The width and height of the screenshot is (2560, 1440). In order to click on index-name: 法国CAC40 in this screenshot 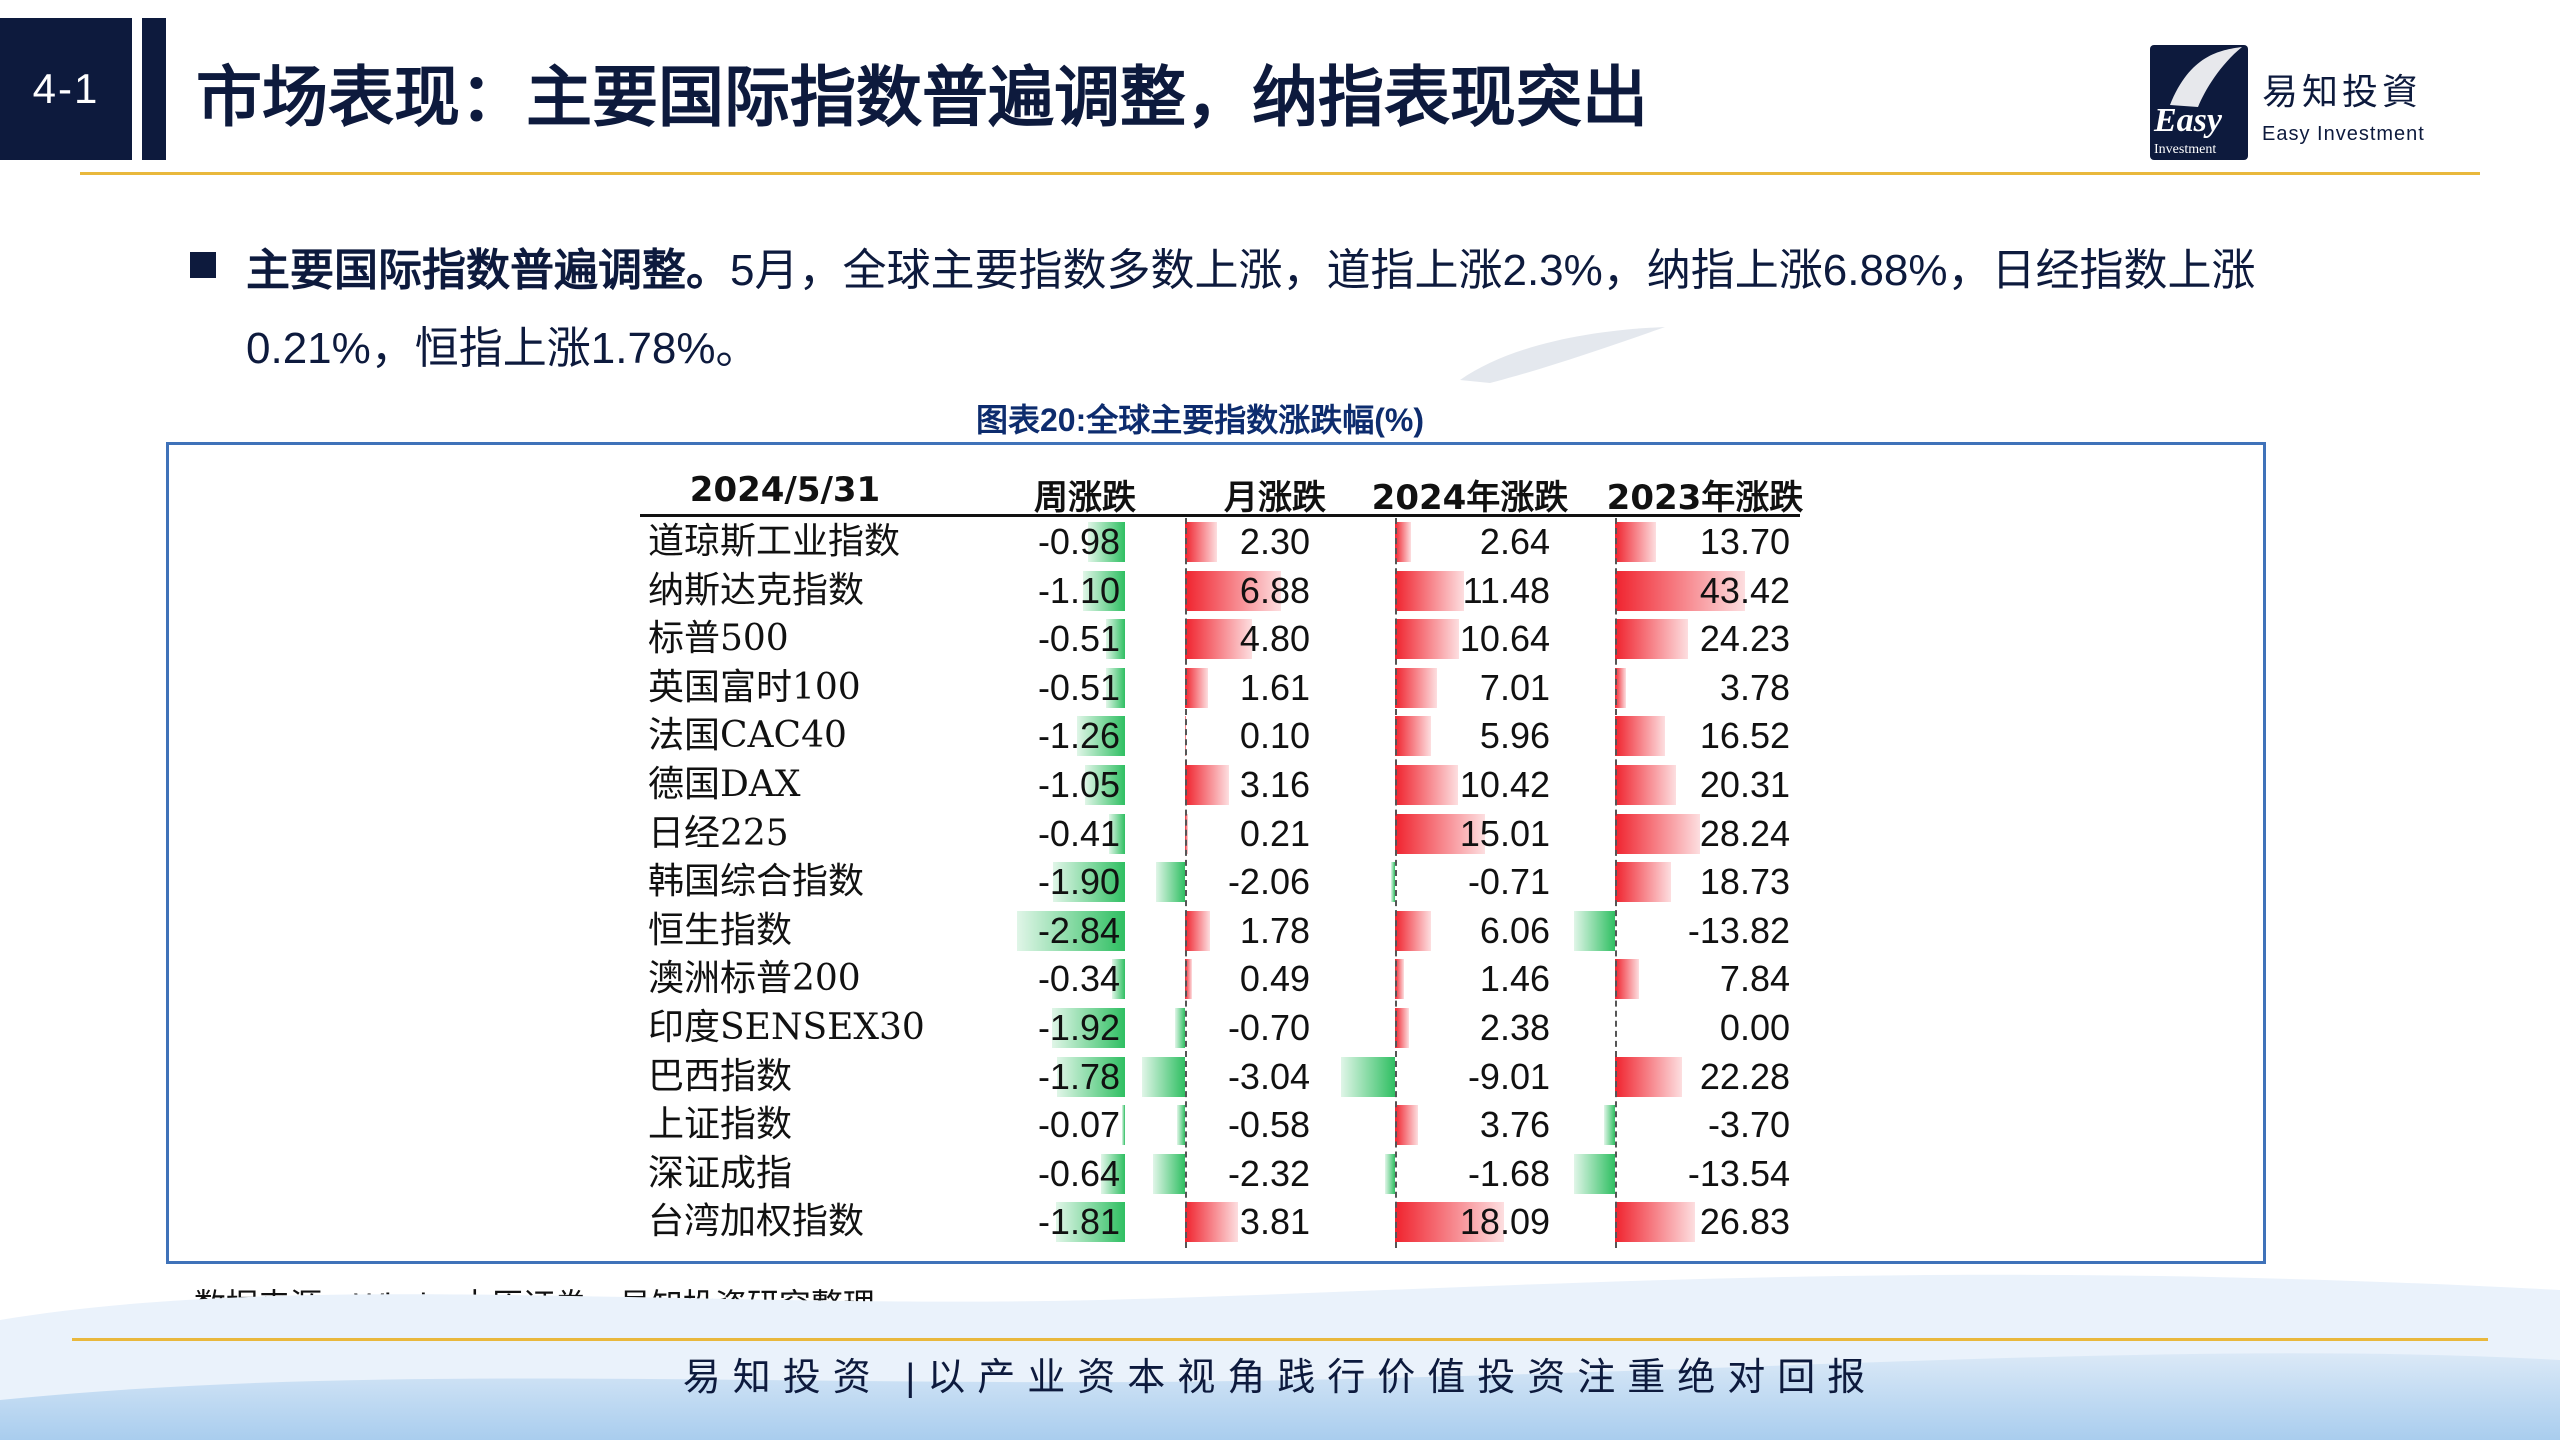, I will do `click(747, 736)`.